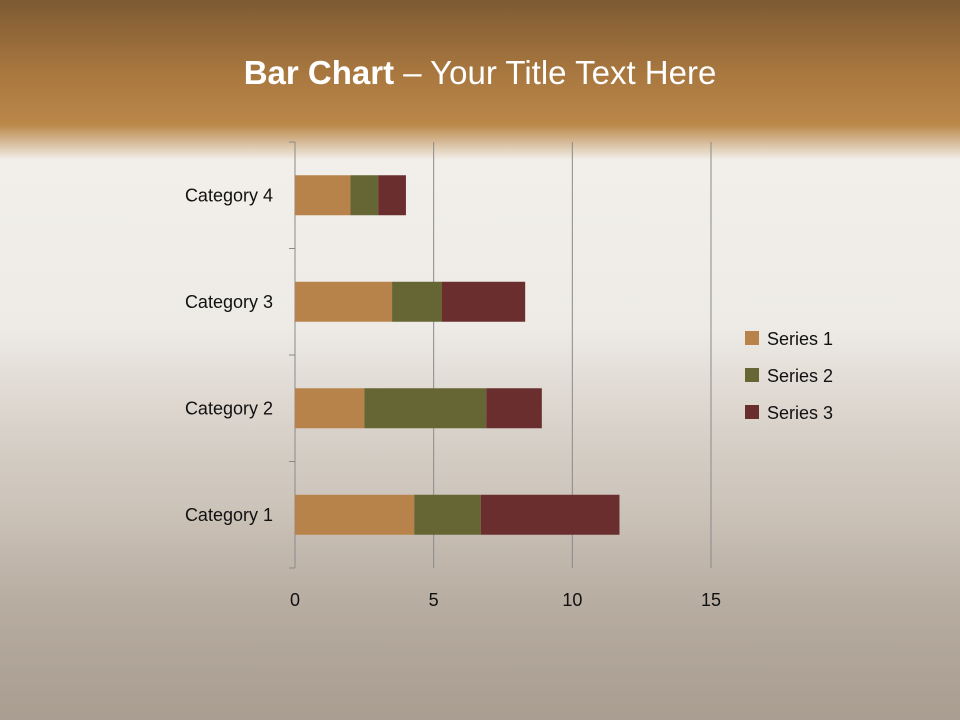  Describe the element at coordinates (319, 72) in the screenshot. I see `title-bold: Bar Chart` at that location.